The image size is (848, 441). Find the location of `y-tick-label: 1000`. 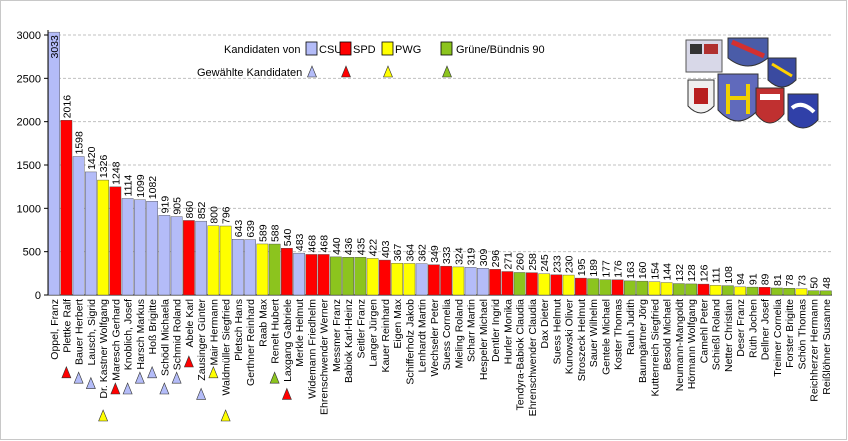

y-tick-label: 1000 is located at coordinates (29, 209).